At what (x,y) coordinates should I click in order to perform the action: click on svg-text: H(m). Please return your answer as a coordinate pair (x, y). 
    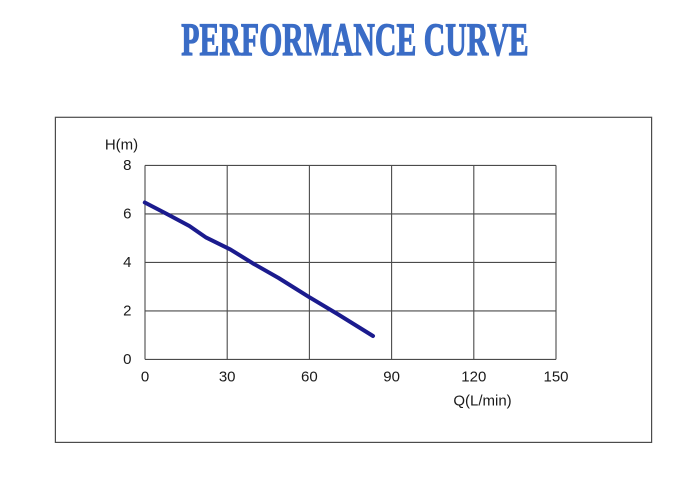
    Looking at the image, I should click on (121, 145).